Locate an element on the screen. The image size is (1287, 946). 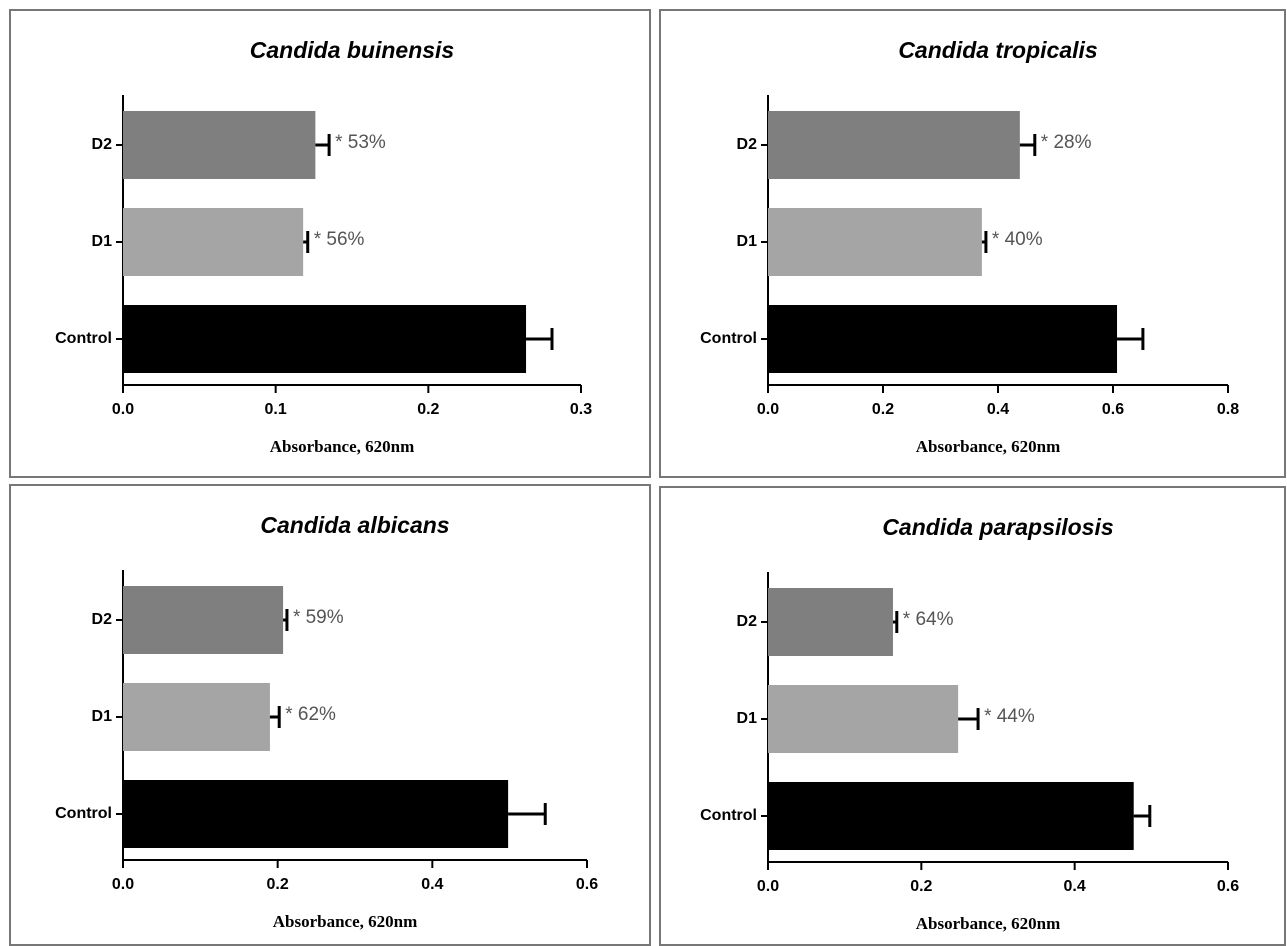
chart-title: Candida tropicalis is located at coordinates (997, 50).